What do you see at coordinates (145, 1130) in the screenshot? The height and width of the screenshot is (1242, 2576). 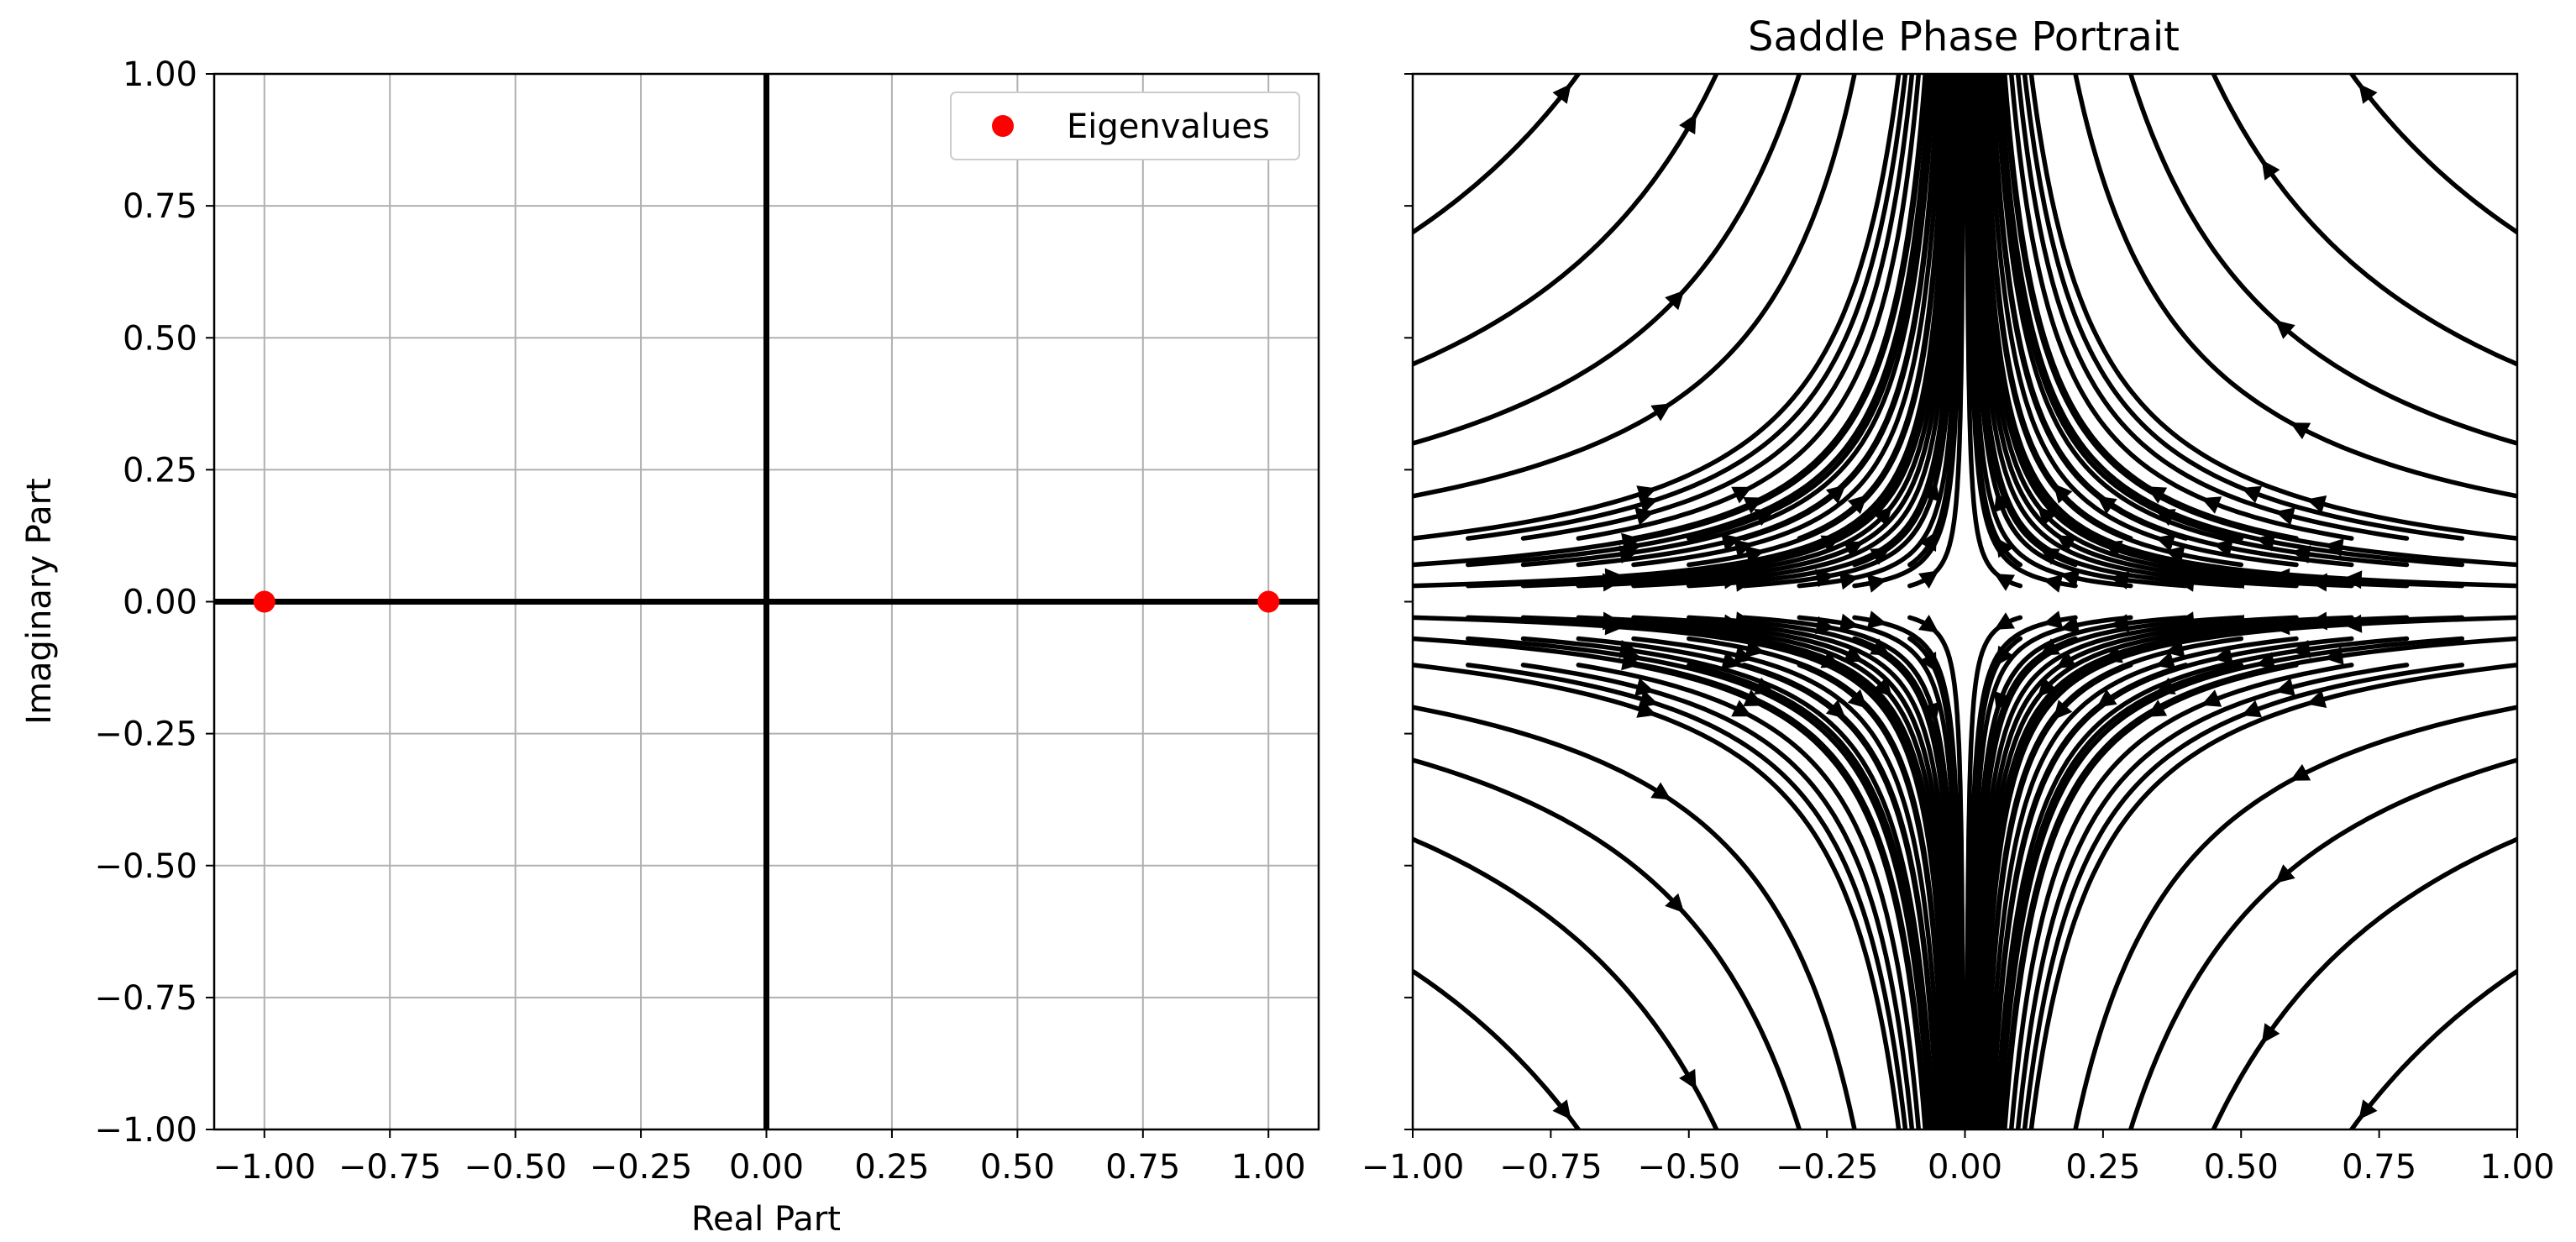 I see `y-tick-label: −1.00` at bounding box center [145, 1130].